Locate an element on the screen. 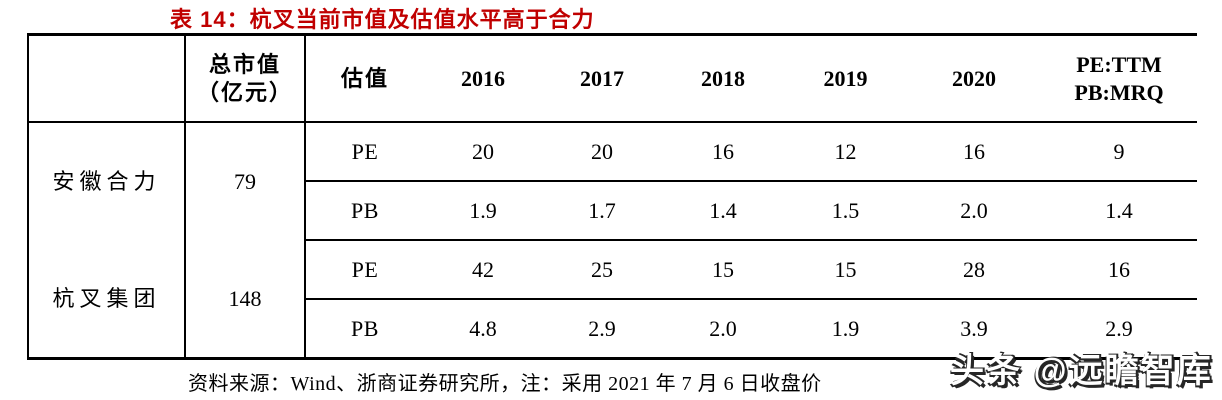  header-corner-cell is located at coordinates (107, 78).